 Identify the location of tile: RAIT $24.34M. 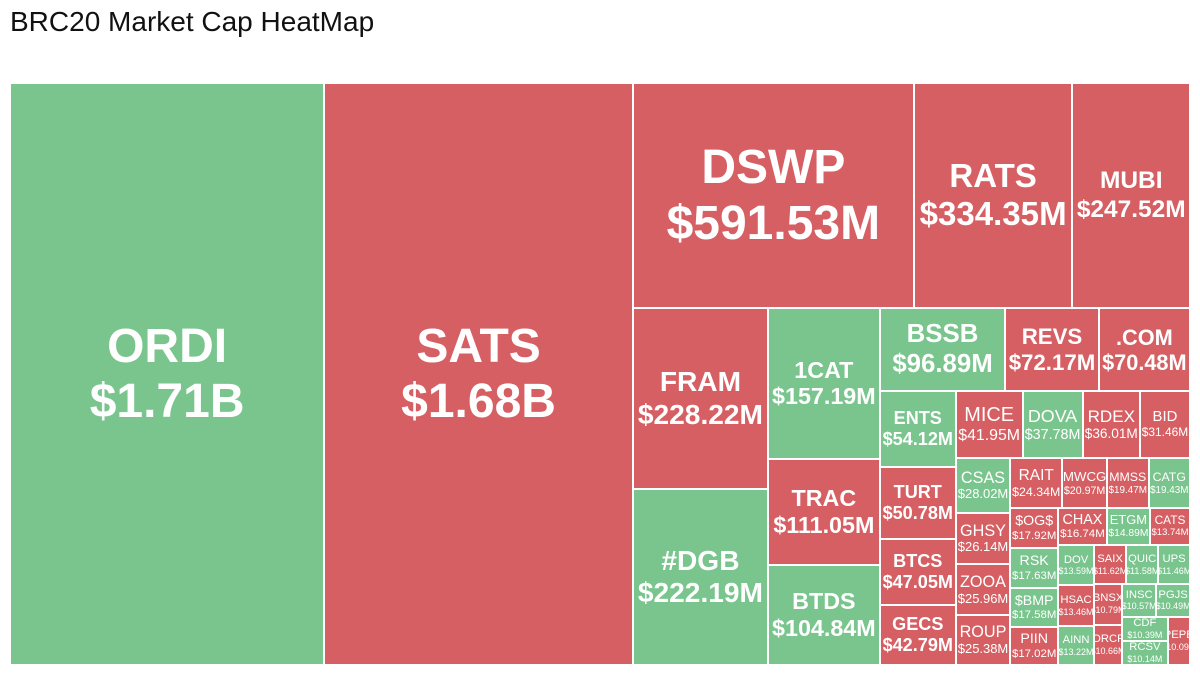
(1036, 483).